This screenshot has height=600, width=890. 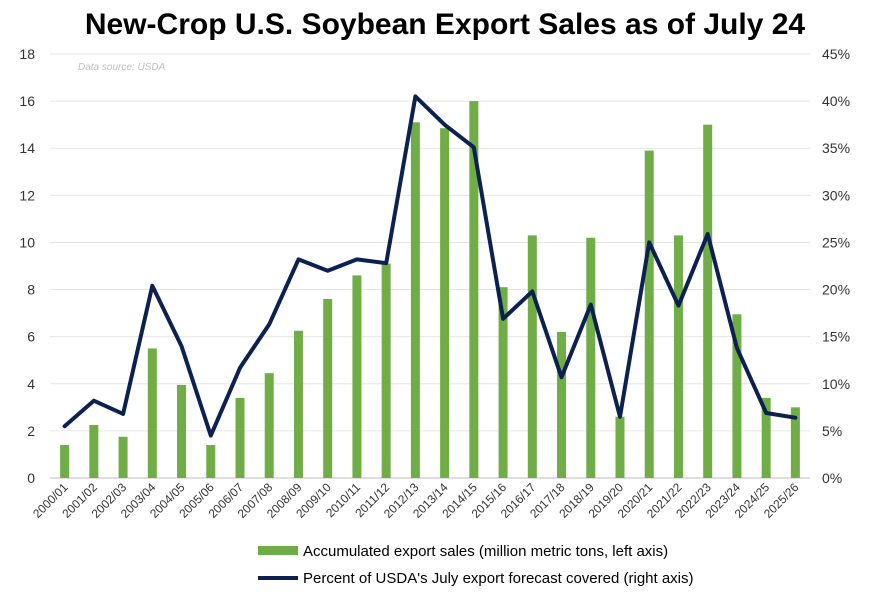 What do you see at coordinates (832, 431) in the screenshot?
I see `right-axis-tick-label: 5%` at bounding box center [832, 431].